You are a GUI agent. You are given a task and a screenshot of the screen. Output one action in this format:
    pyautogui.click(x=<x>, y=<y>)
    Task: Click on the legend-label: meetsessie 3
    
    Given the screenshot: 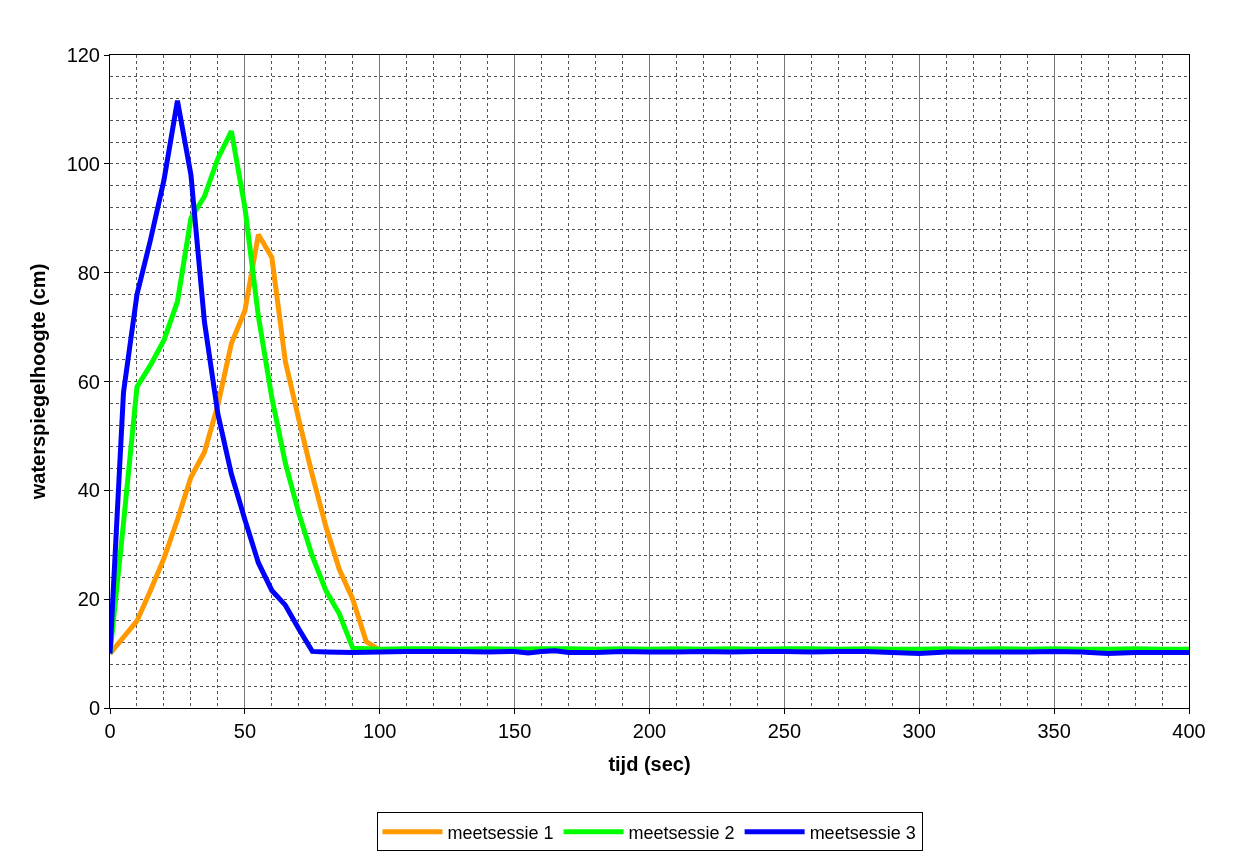 What is the action you would take?
    pyautogui.click(x=862, y=832)
    